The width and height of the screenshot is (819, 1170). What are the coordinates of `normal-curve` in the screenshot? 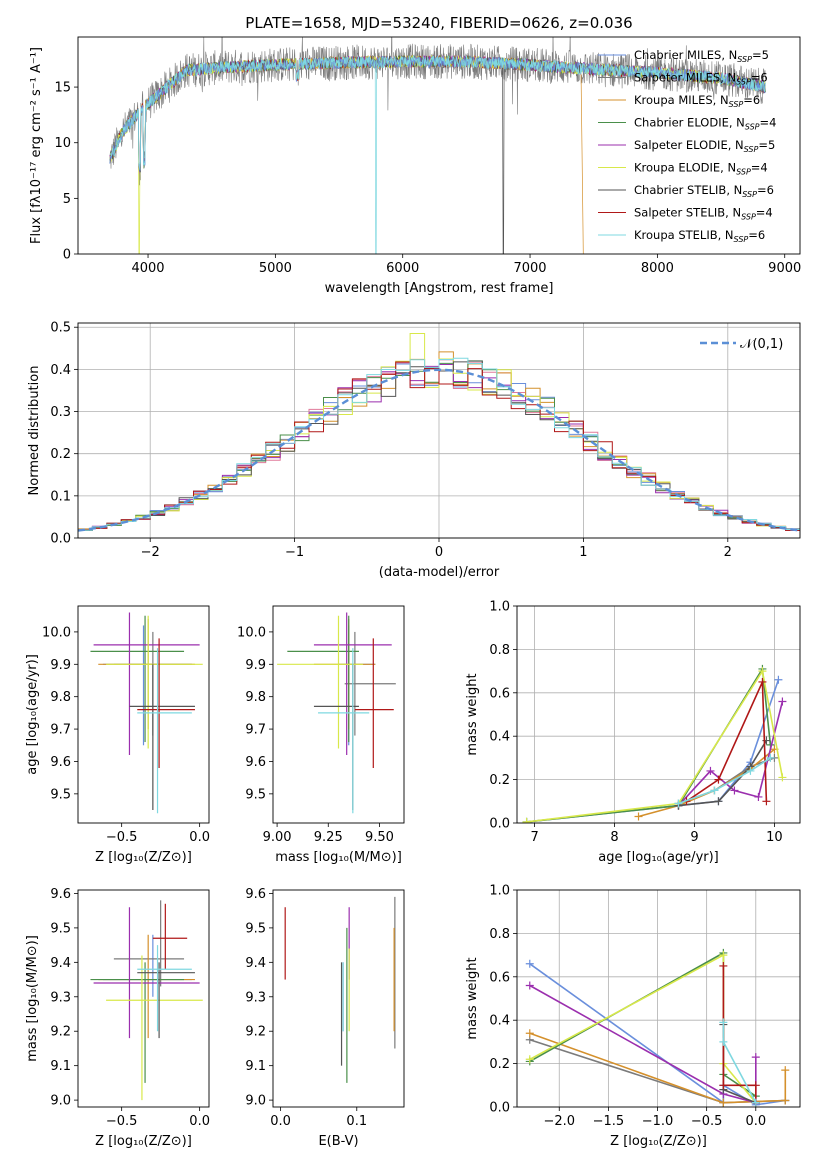 It's located at (439, 450).